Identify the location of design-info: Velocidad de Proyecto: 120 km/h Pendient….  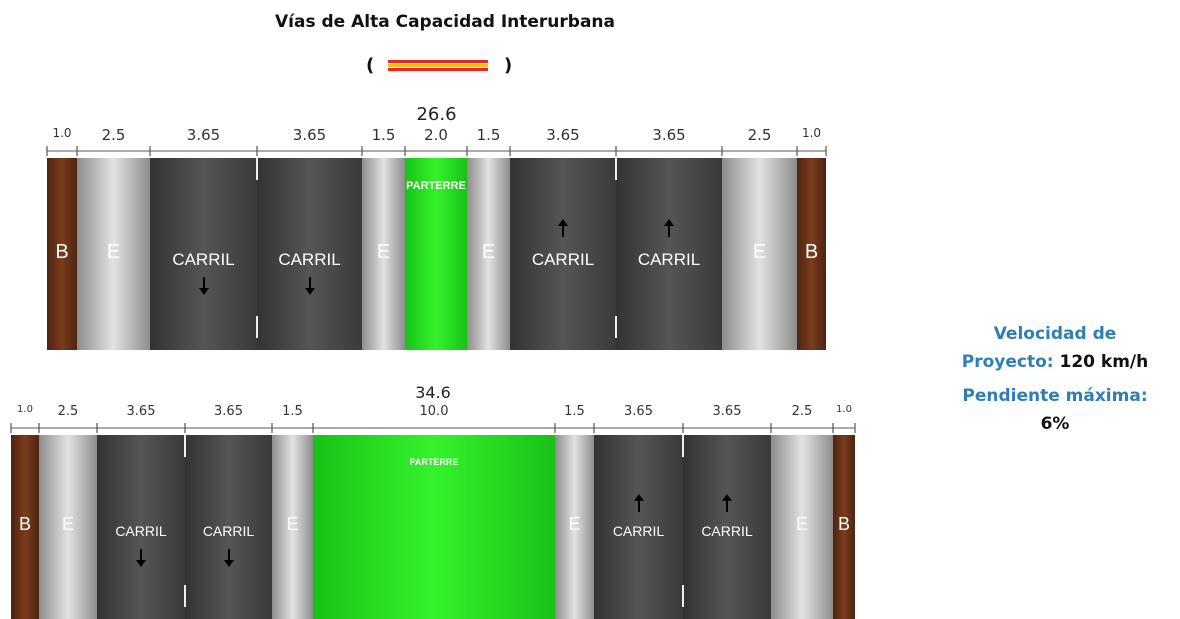
(1055, 379).